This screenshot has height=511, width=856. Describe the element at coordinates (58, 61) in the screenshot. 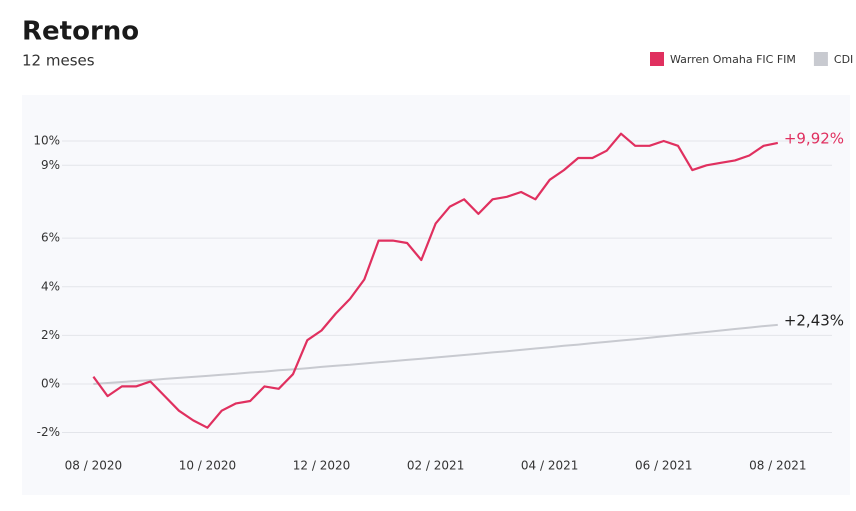

I see `chart-subtitle: 12 meses` at that location.